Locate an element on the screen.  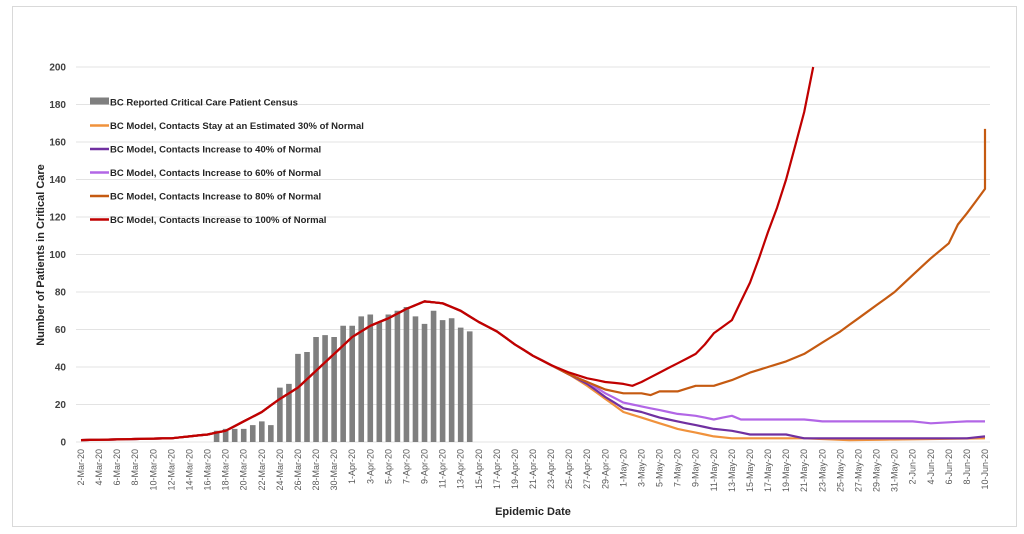
x-tick-label: 3-May-20 is located at coordinates (642, 468).